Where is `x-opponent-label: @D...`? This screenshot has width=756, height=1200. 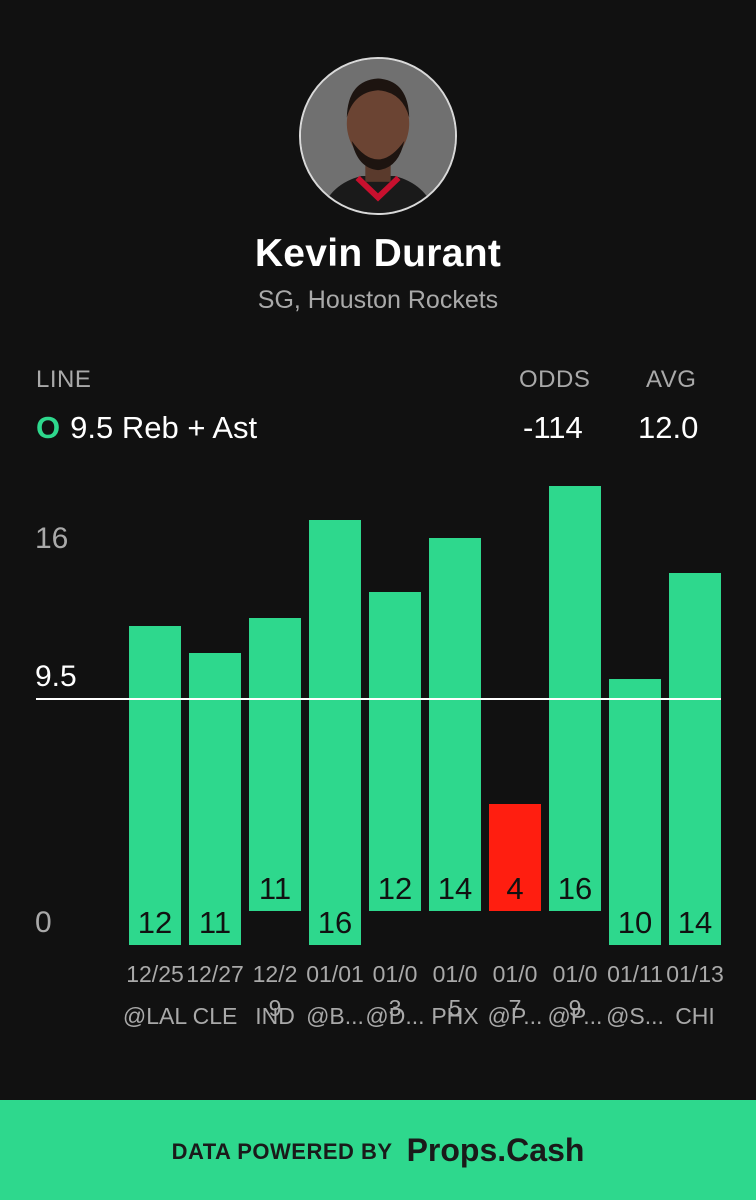 x-opponent-label: @D... is located at coordinates (394, 1016).